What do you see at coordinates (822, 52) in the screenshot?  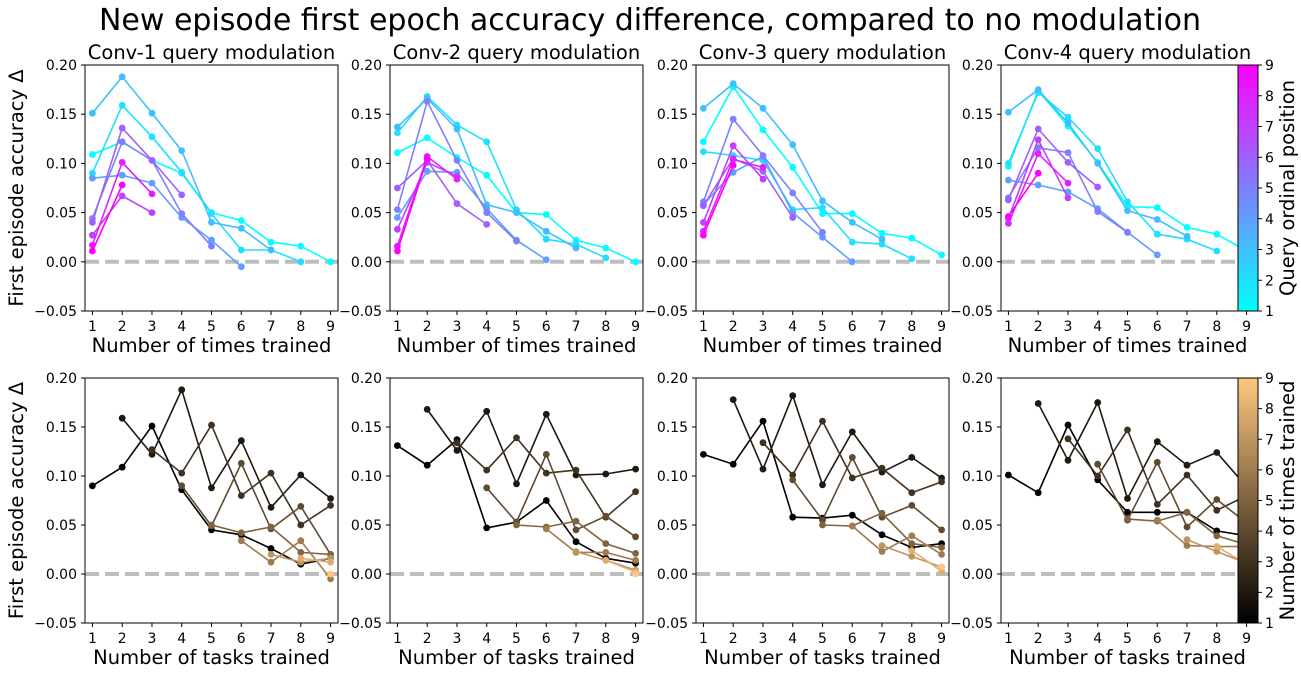 I see `subplot-title: Conv-3 query modulation` at bounding box center [822, 52].